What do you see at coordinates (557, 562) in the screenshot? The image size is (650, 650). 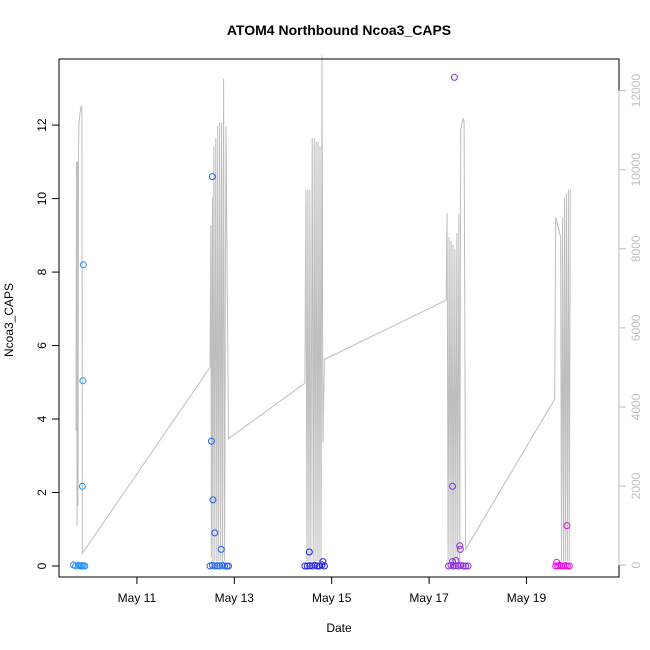 I see `data-point-s4-p8` at bounding box center [557, 562].